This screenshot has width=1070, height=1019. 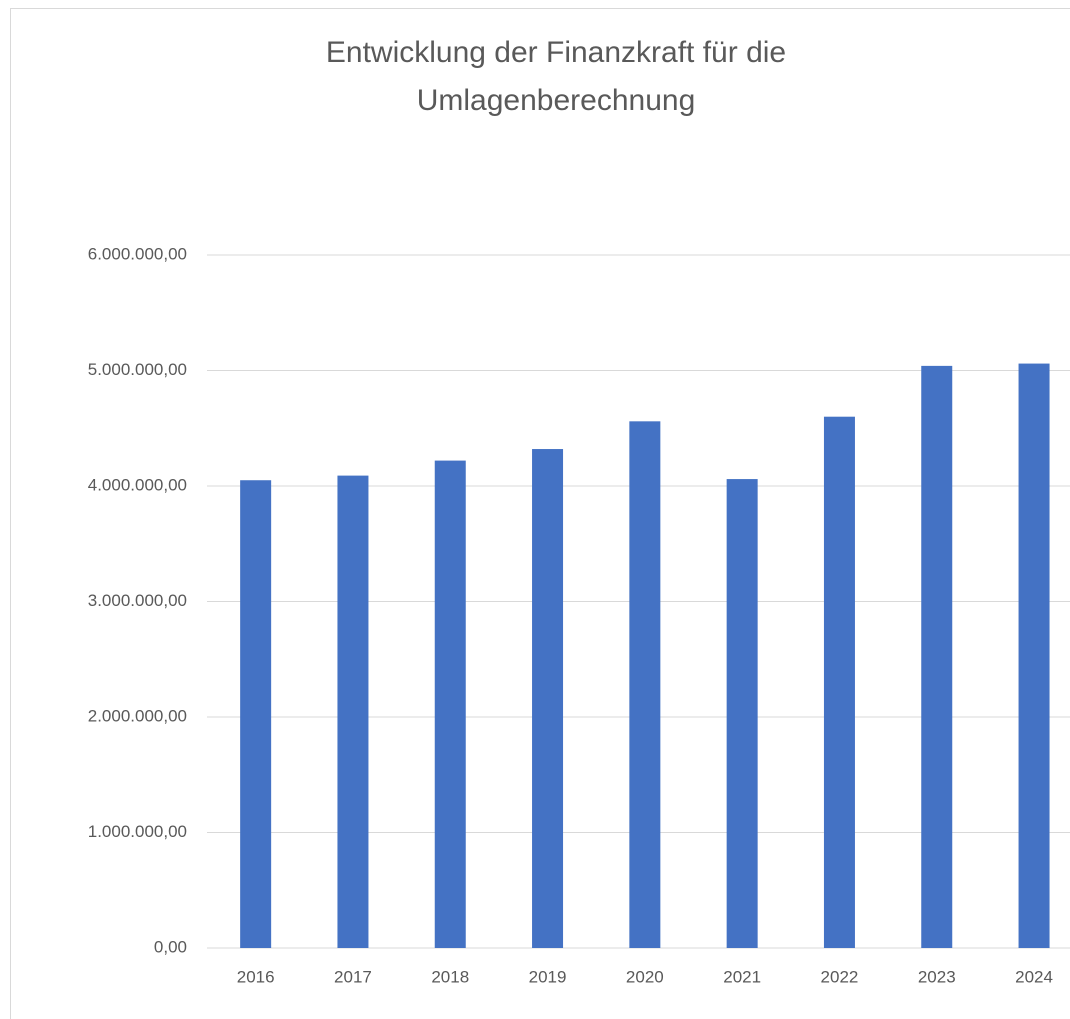 I want to click on y-tick-label: 5.000.000,00, so click(x=137, y=369).